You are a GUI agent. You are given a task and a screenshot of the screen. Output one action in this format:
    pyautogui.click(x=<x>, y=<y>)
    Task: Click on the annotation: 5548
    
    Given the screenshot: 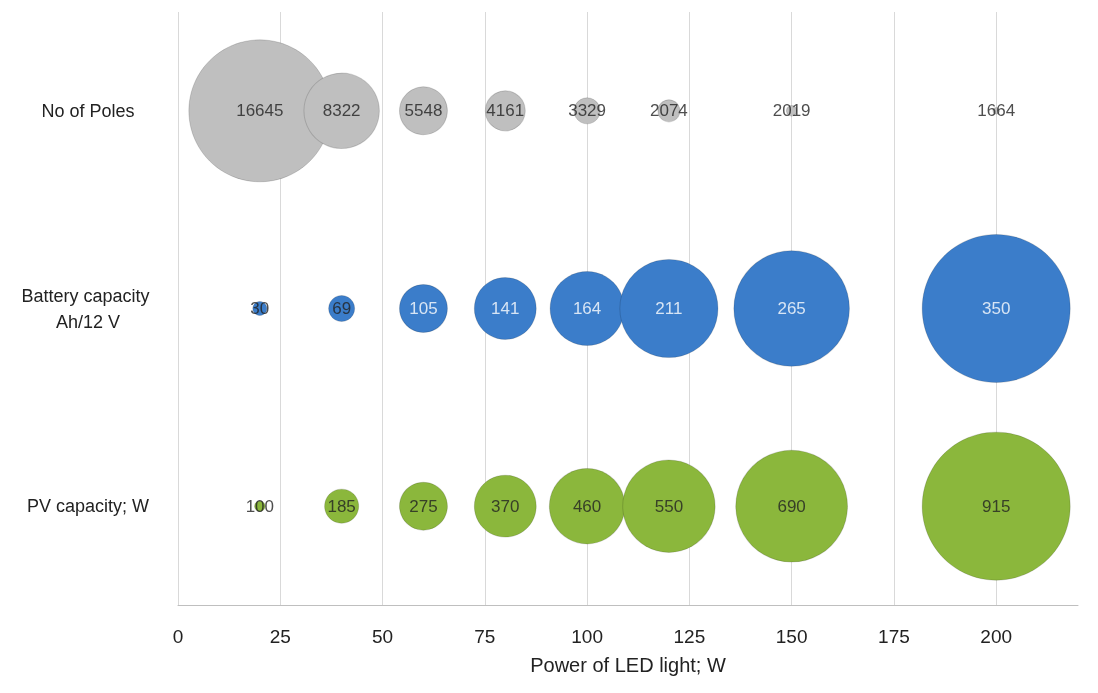 What is the action you would take?
    pyautogui.click(x=423, y=111)
    